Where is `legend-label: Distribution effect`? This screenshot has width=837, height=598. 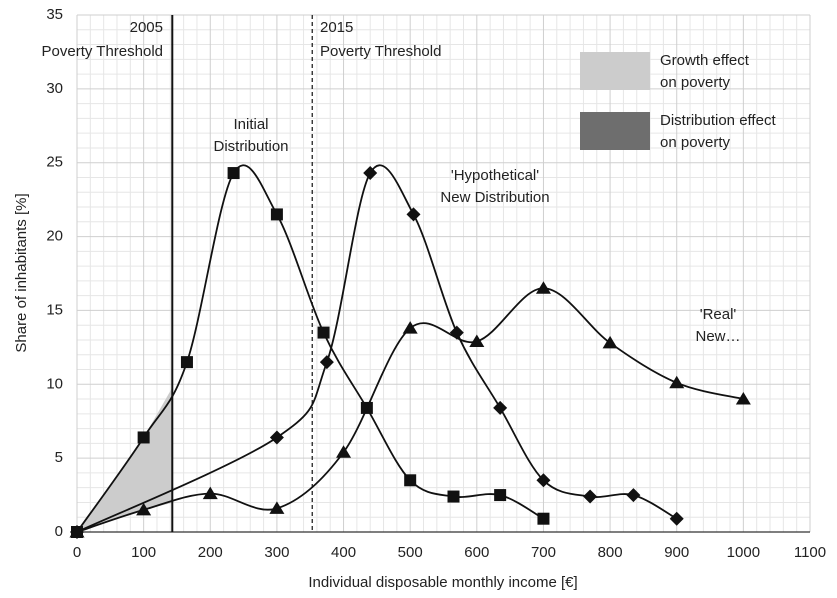
legend-label: Distribution effect is located at coordinates (718, 120).